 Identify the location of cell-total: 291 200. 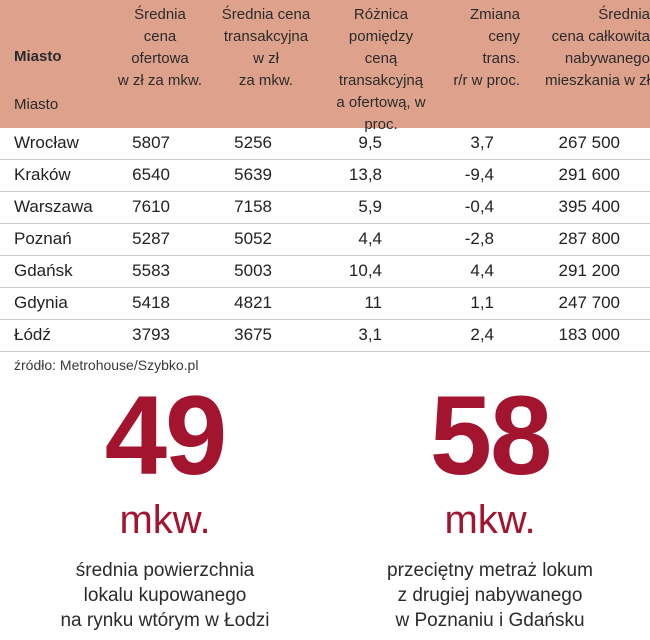
(589, 270).